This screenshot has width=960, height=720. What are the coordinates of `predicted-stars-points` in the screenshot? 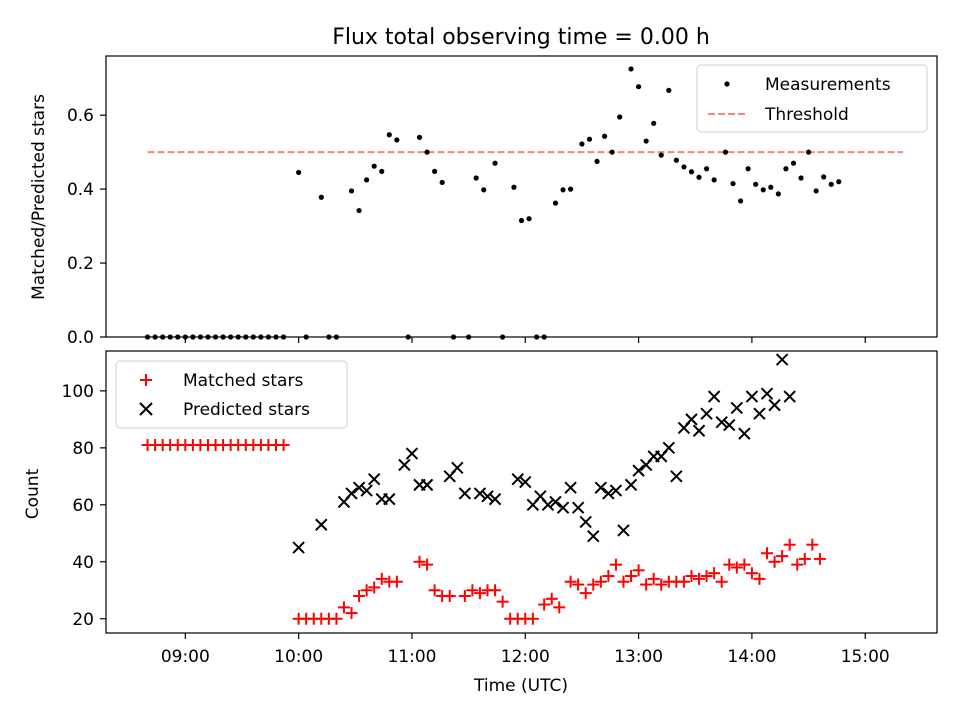 It's located at (544, 453).